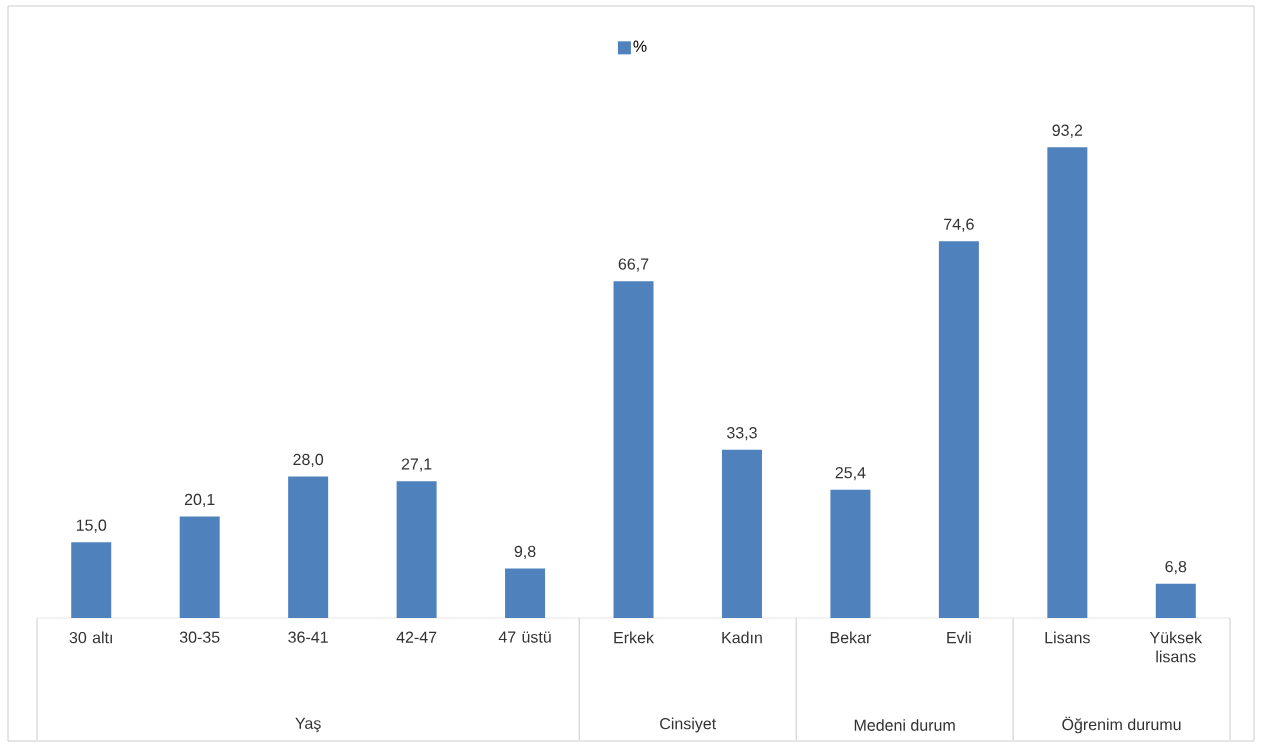 The image size is (1262, 747). Describe the element at coordinates (416, 465) in the screenshot. I see `data-label: 27,1` at that location.